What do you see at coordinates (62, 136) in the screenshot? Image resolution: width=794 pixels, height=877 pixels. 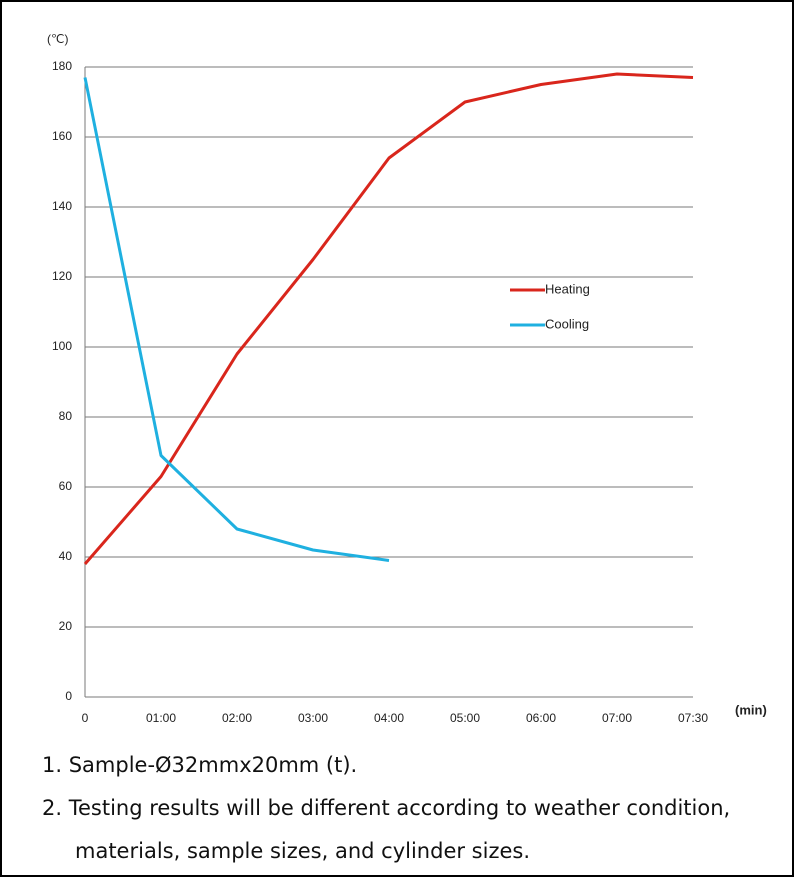 I see `y-tick-label: 160` at bounding box center [62, 136].